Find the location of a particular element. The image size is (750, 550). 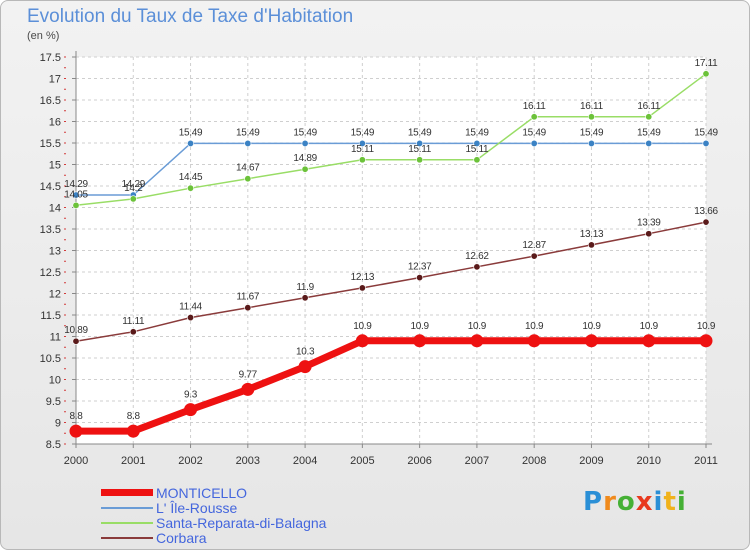

data-label: 13.13 is located at coordinates (592, 234).